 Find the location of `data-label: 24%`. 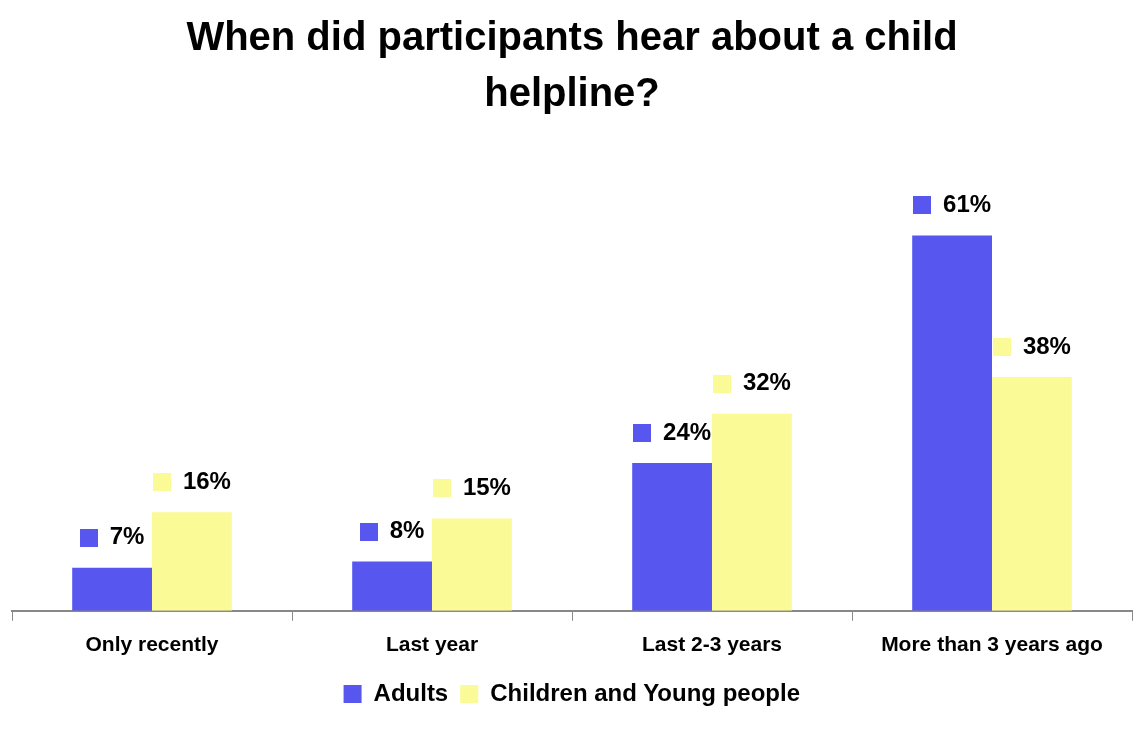

data-label: 24% is located at coordinates (687, 431).